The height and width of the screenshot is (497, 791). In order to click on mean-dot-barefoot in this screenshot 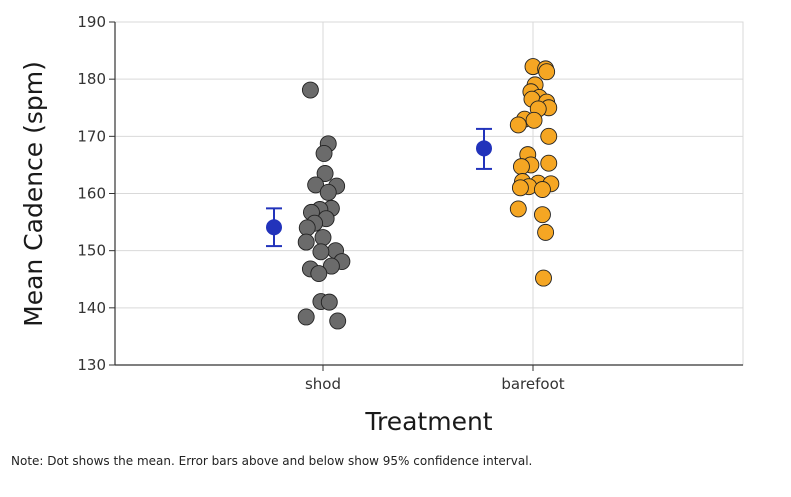, I will do `click(484, 148)`.